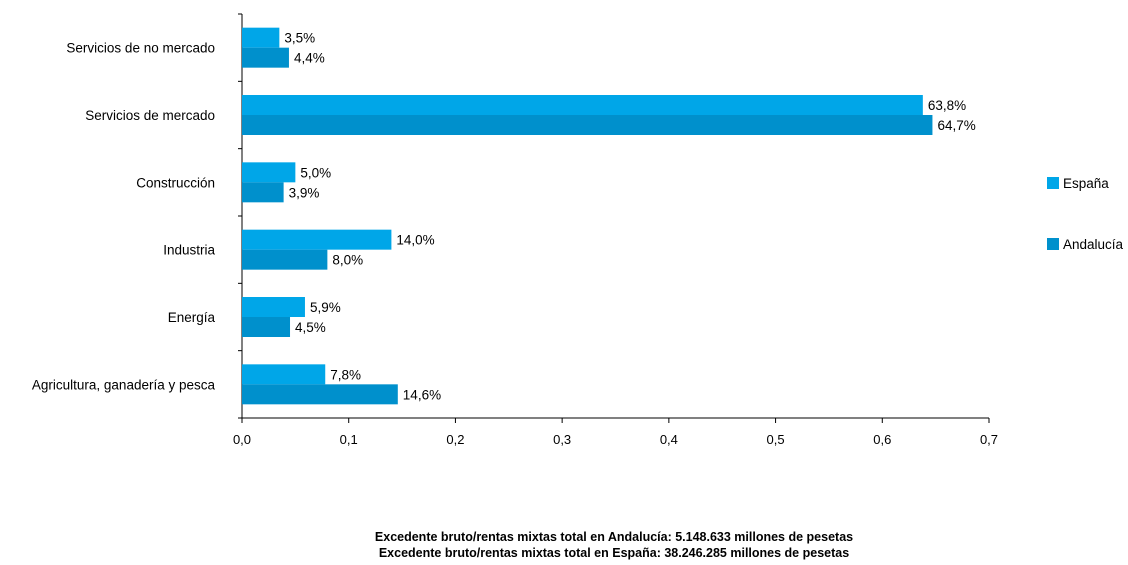 The height and width of the screenshot is (565, 1128). What do you see at coordinates (1053, 244) in the screenshot?
I see `legend-swatch-andalucia` at bounding box center [1053, 244].